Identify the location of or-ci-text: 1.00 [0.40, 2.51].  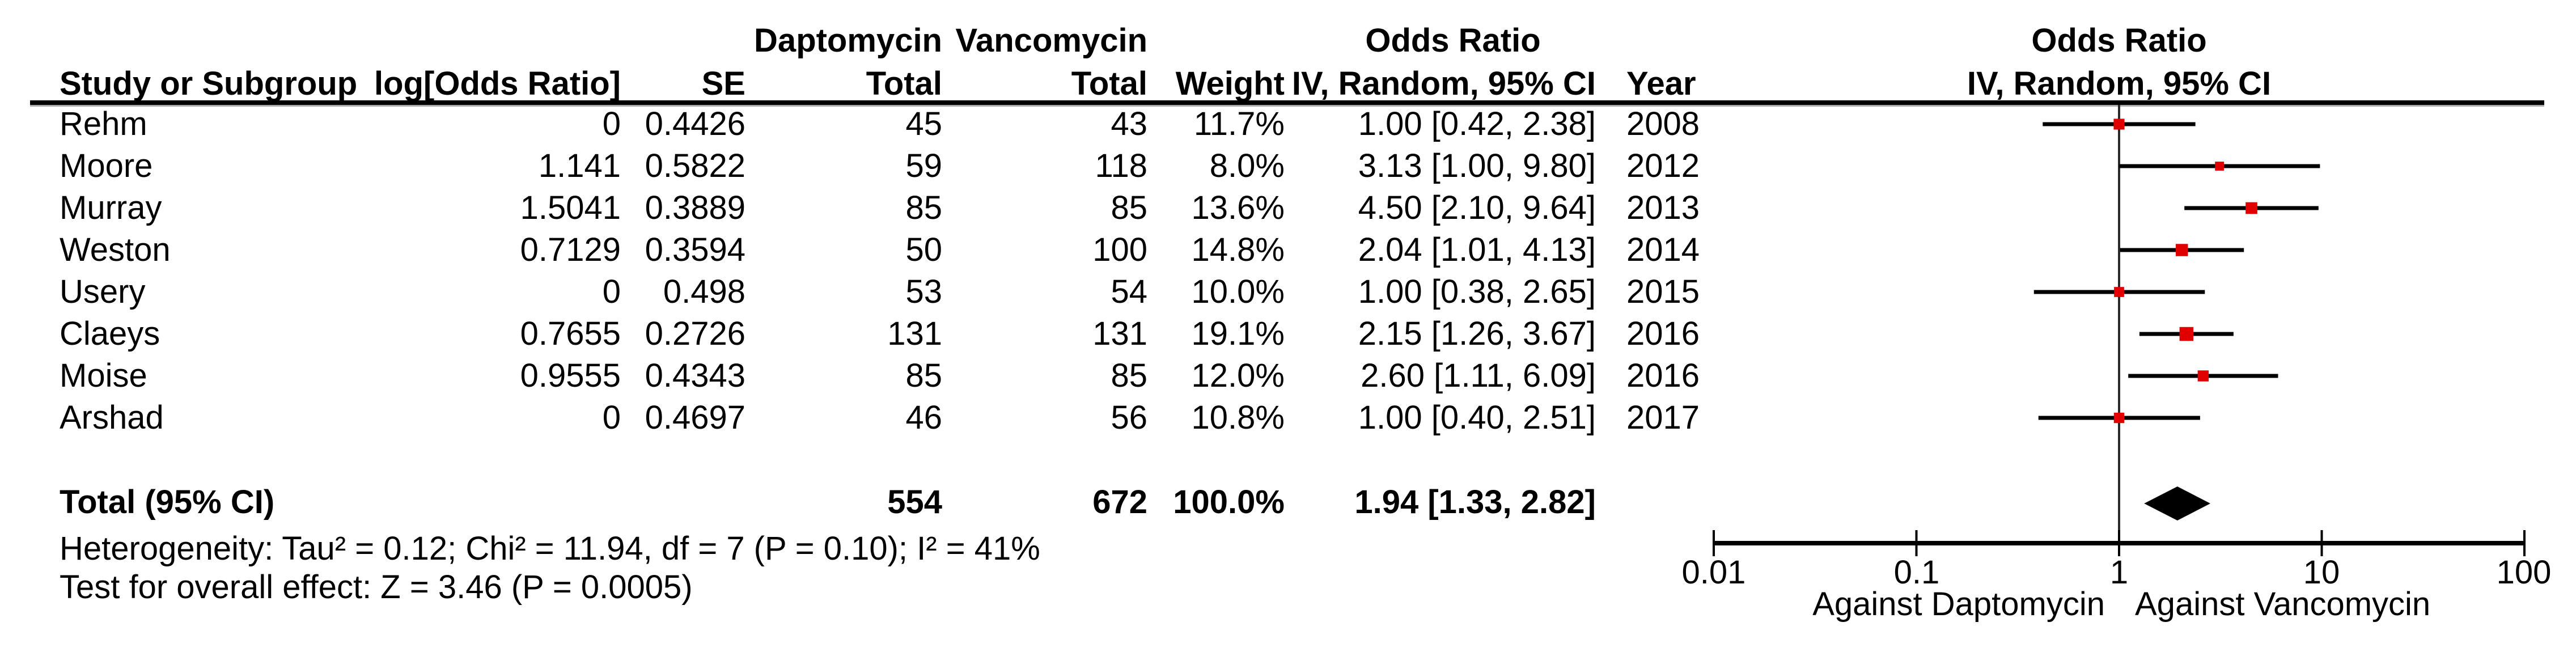
(1477, 417).